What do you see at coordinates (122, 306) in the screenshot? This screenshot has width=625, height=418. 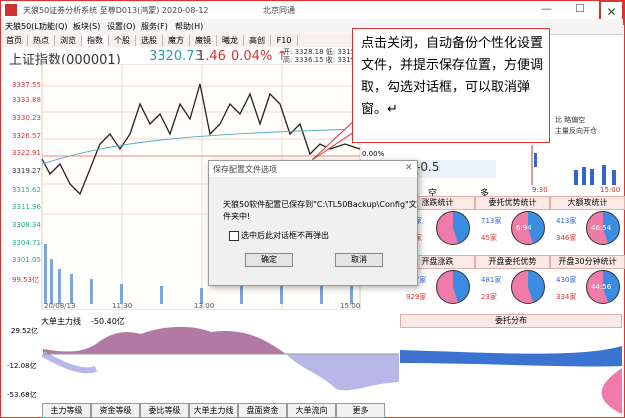 I see `x-tick-label: 11:30` at bounding box center [122, 306].